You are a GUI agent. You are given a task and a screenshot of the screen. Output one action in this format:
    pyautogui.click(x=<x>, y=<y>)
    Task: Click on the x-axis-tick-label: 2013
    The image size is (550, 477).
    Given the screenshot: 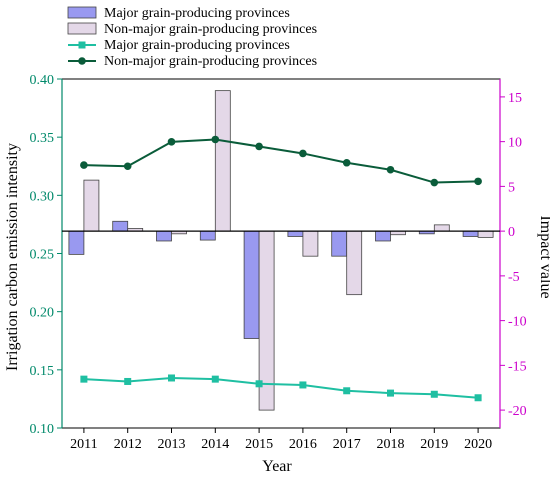 What is the action you would take?
    pyautogui.click(x=172, y=444)
    